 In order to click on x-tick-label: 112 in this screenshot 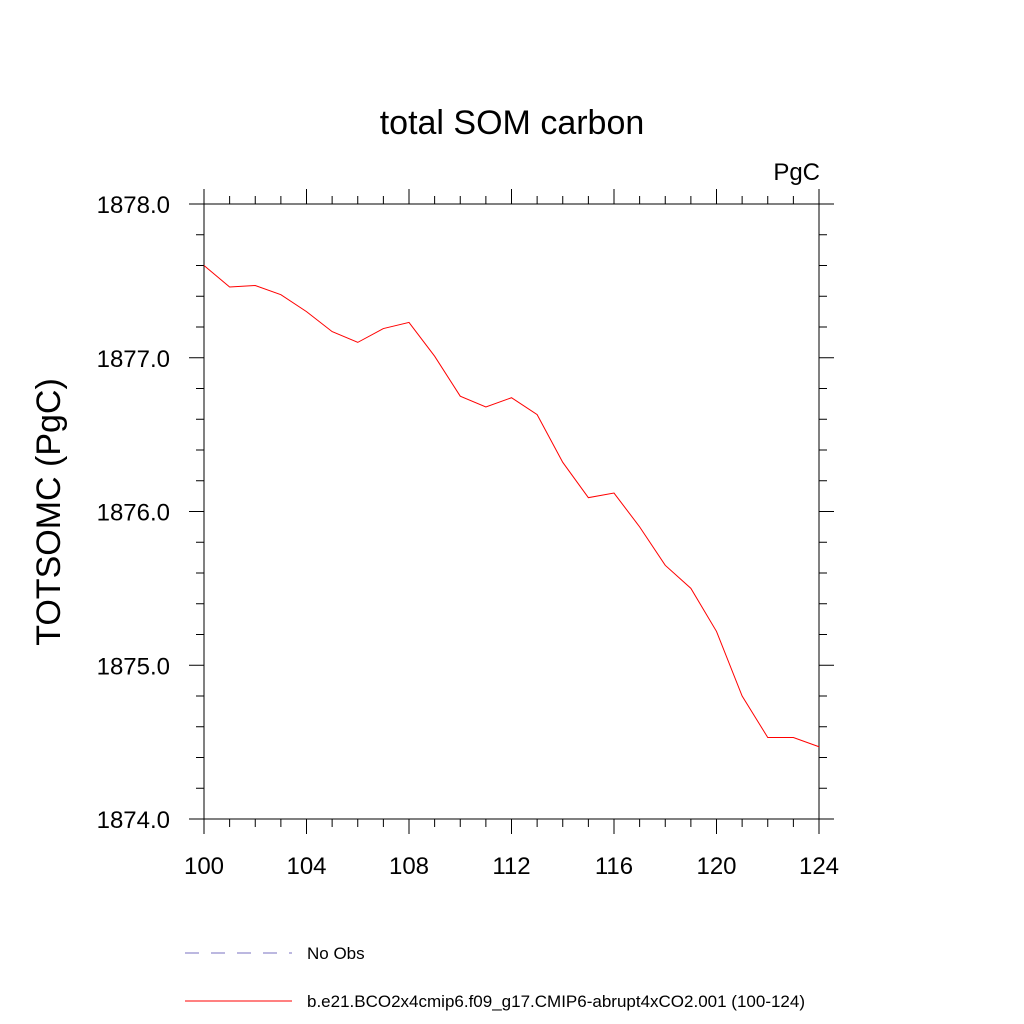, I will do `click(511, 866)`.